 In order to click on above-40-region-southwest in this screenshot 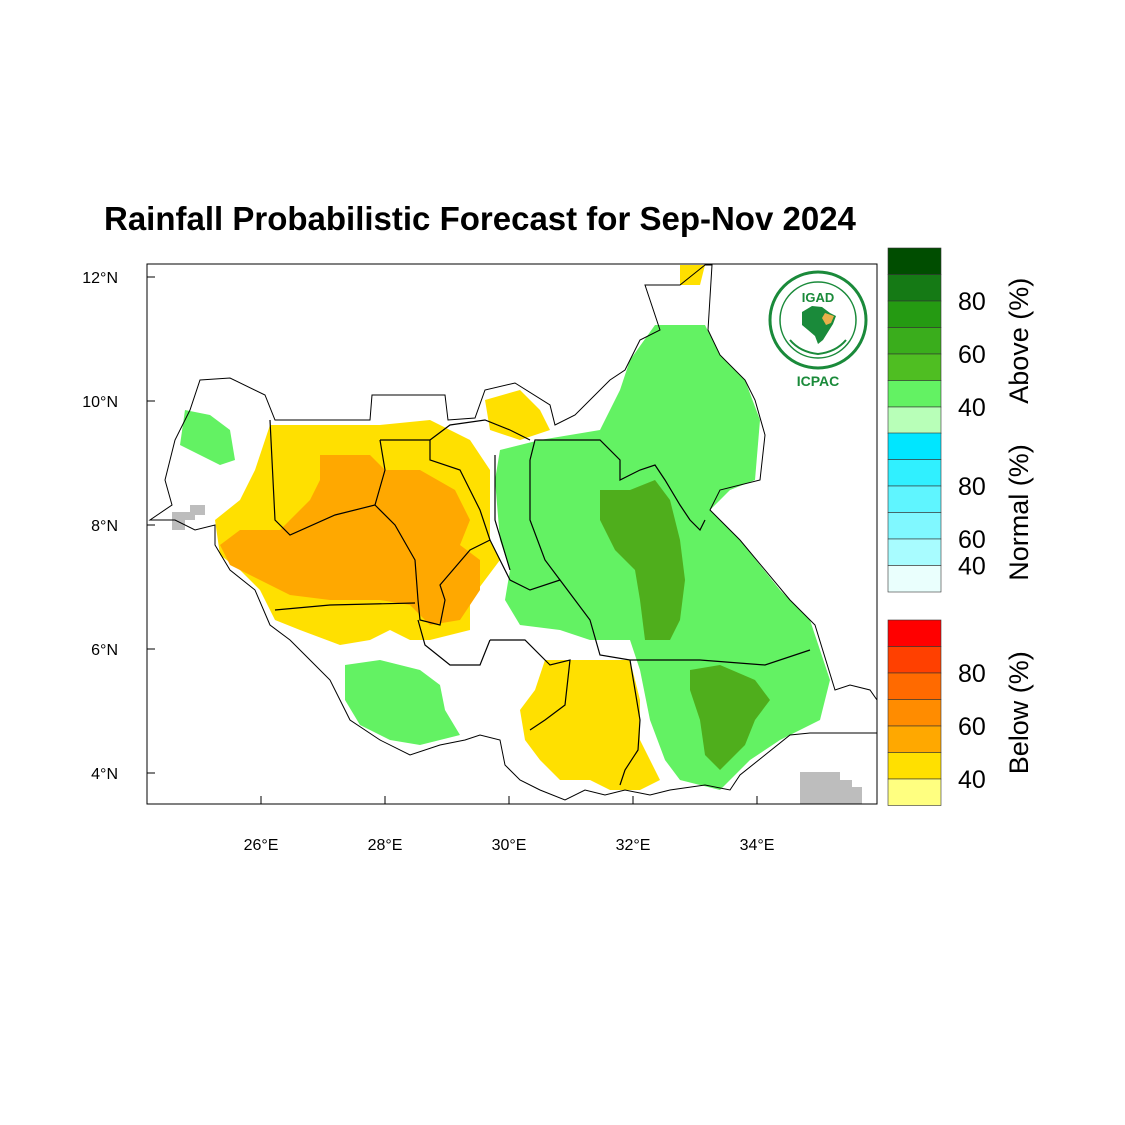, I will do `click(402, 702)`.